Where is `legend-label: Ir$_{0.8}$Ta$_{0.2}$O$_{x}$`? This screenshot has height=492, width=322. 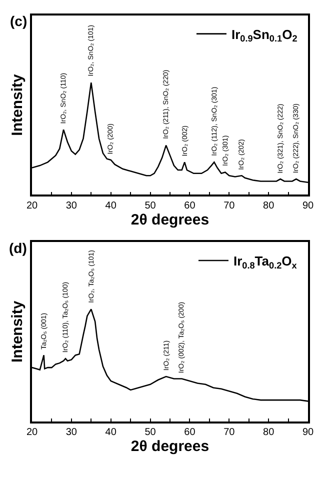 legend-label: Ir$_{0.8}$Ta$_{0.2}$O$_{x}$ is located at coordinates (265, 262).